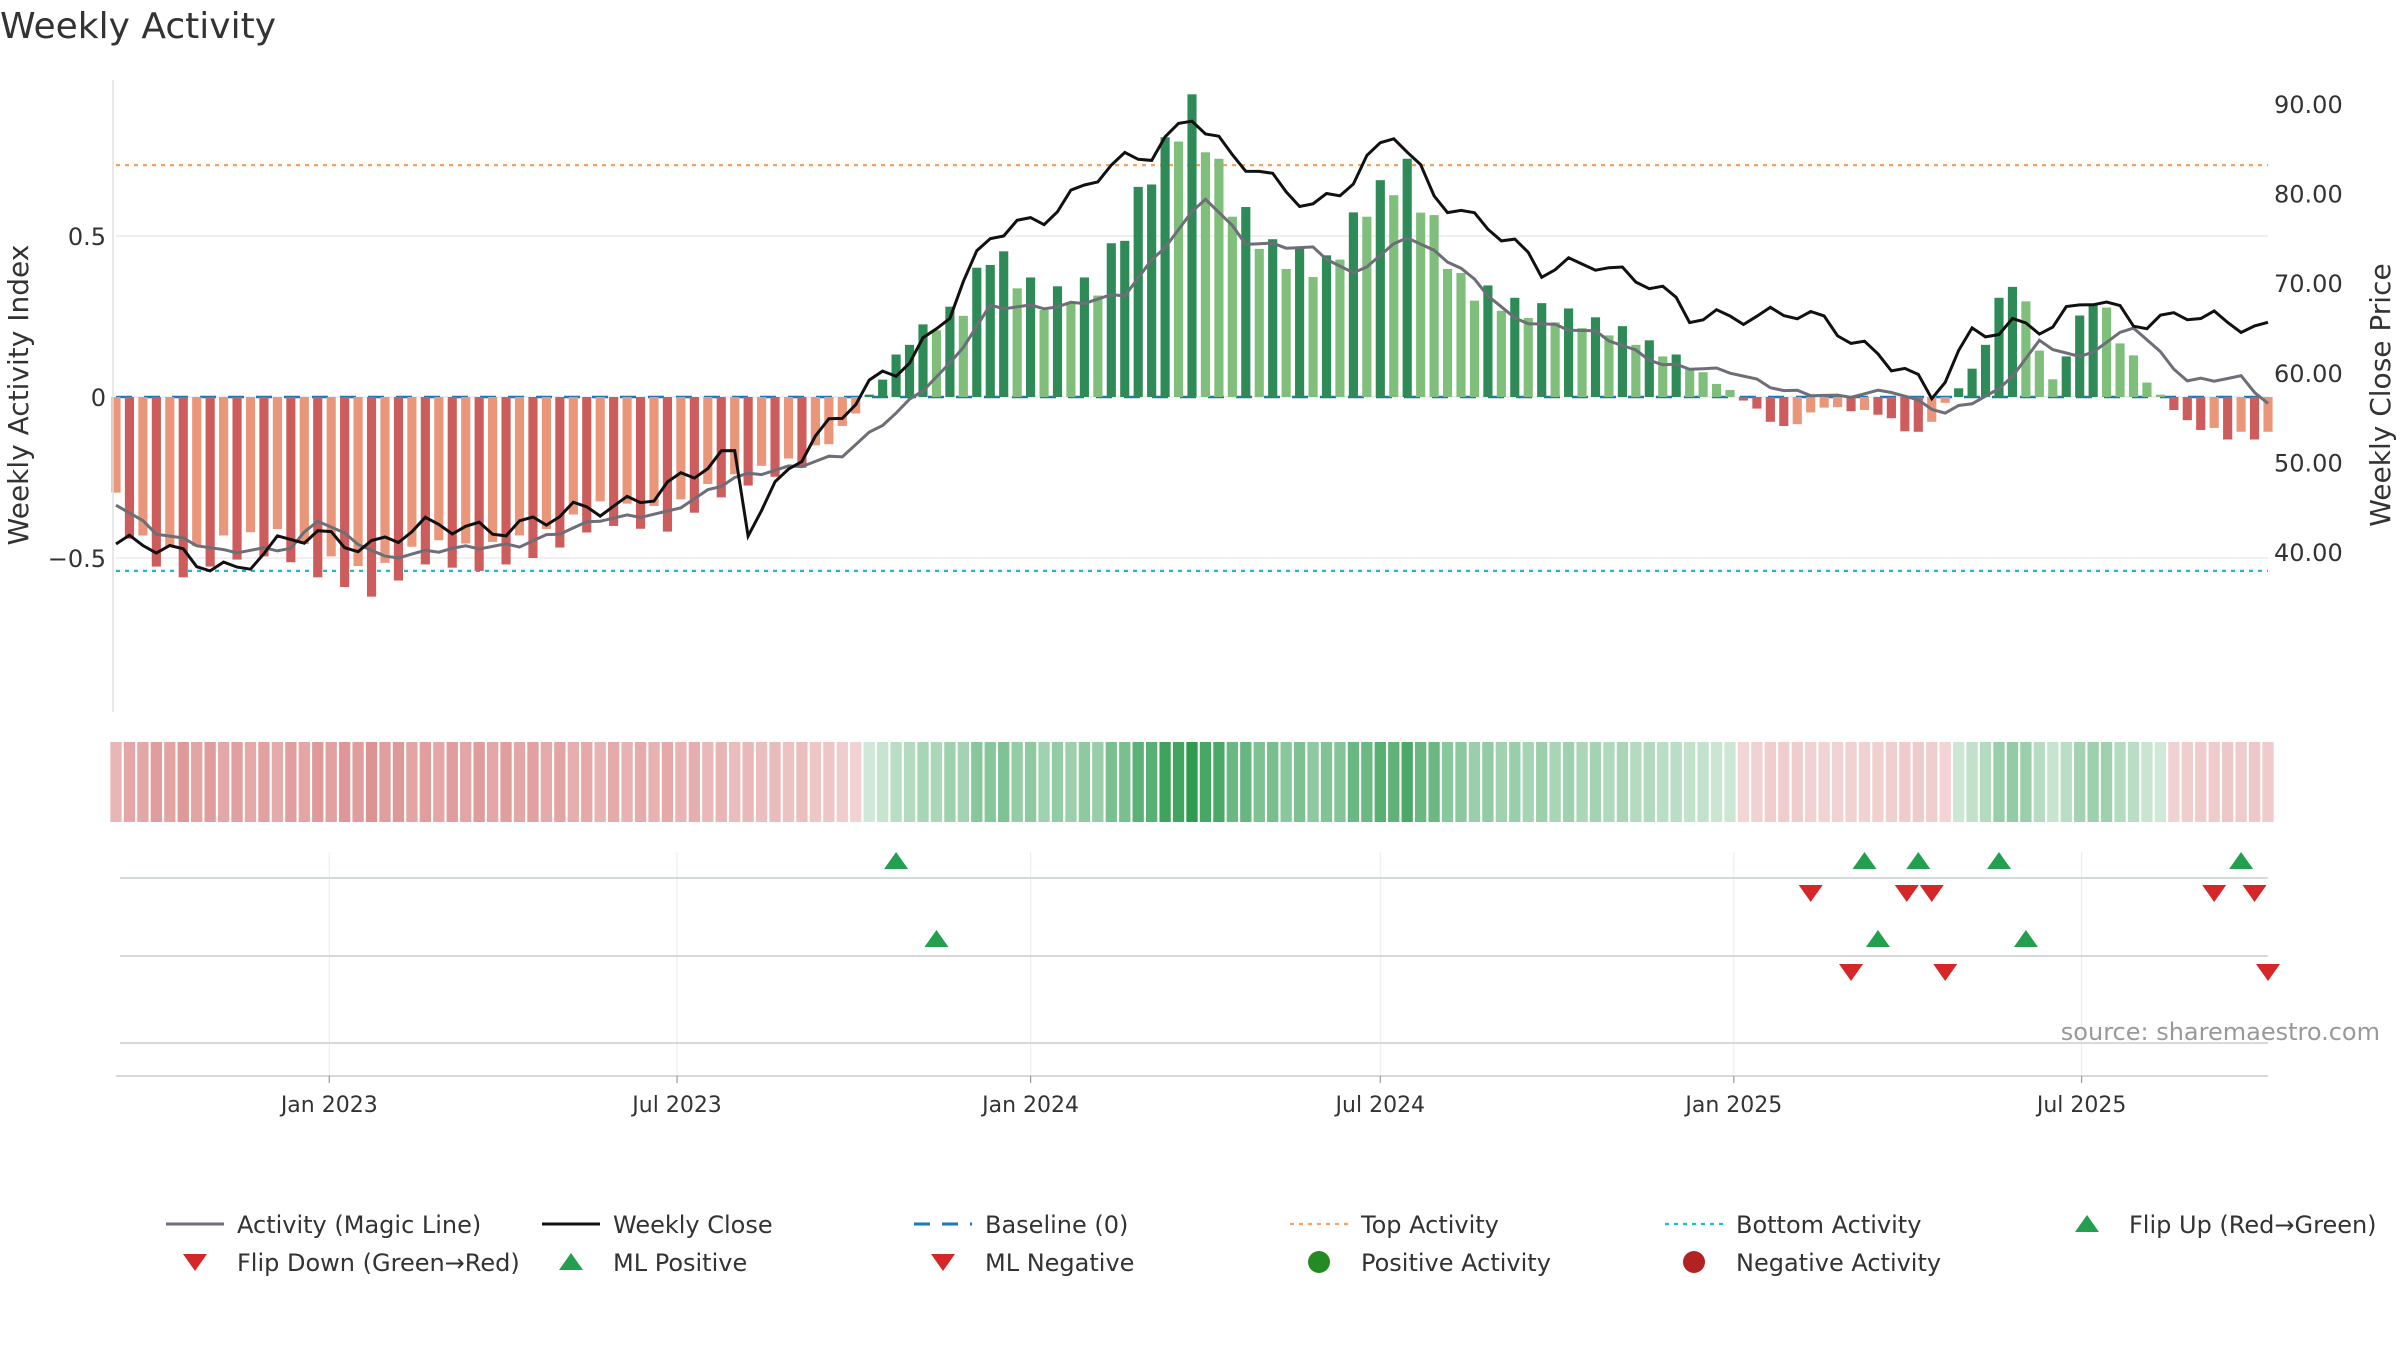  Describe the element at coordinates (2308, 374) in the screenshot. I see `y2-tick-label: 60.00` at that location.